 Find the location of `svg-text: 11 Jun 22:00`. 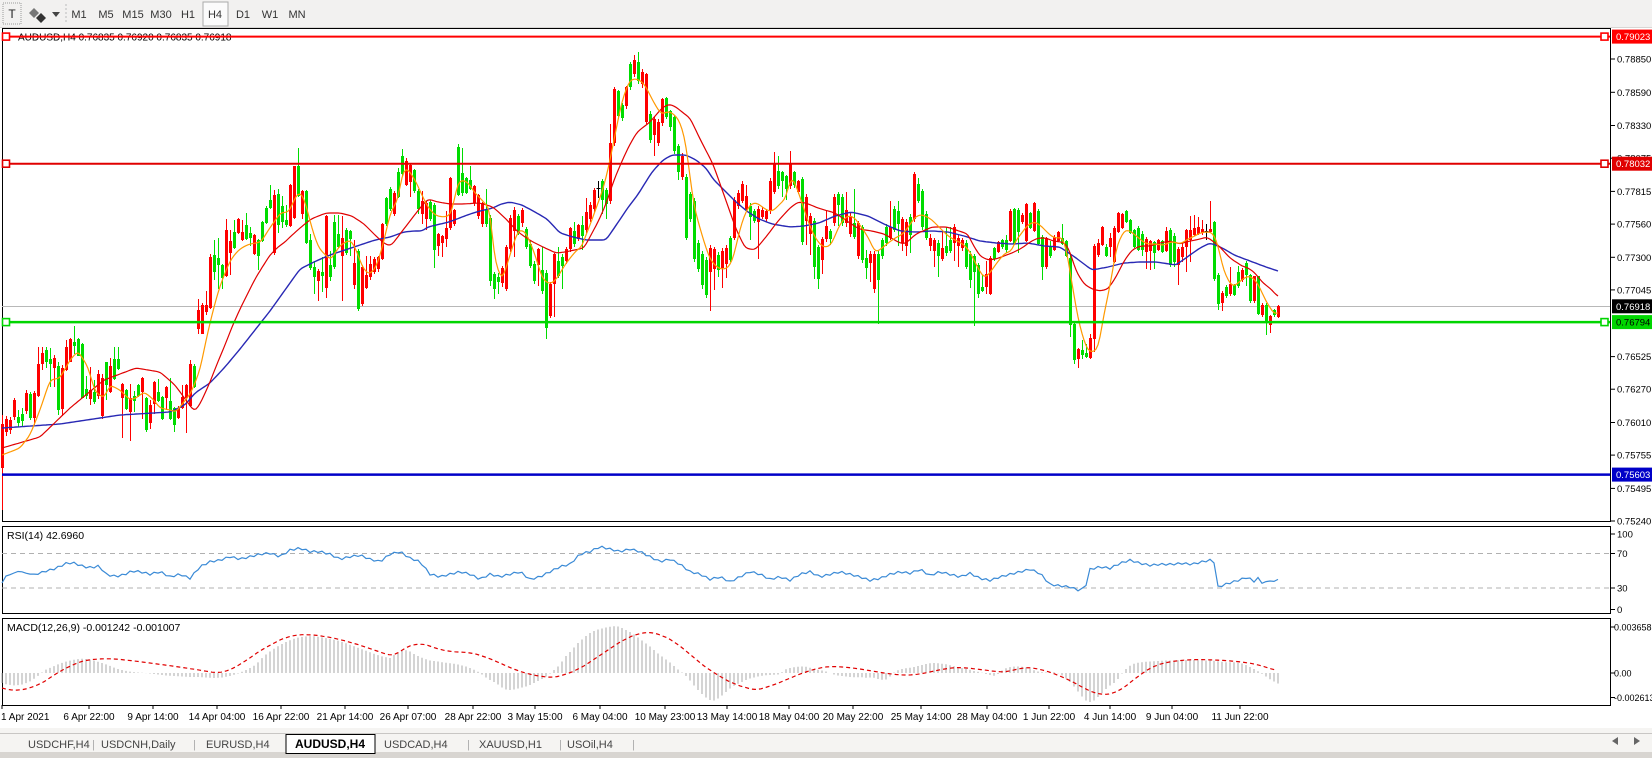

svg-text: 11 Jun 22:00 is located at coordinates (1240, 717).